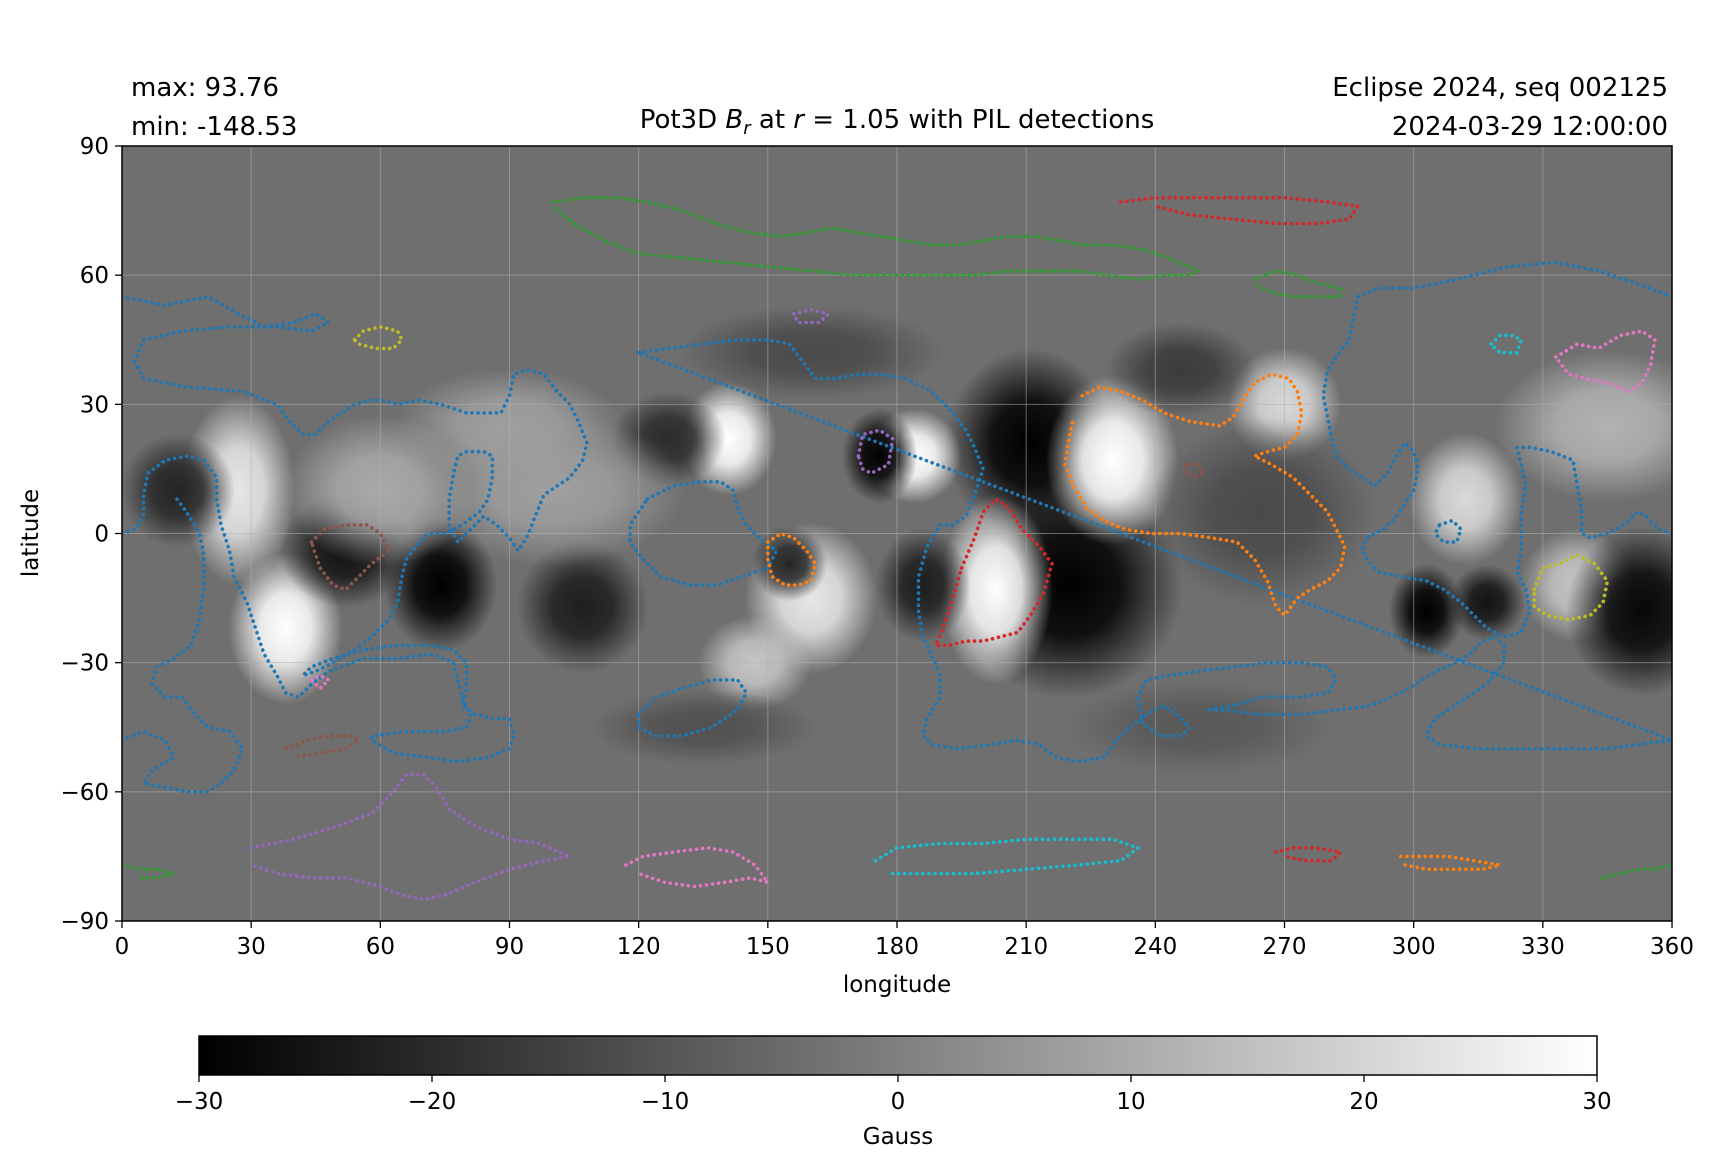 This screenshot has width=1728, height=1152. What do you see at coordinates (1130, 1102) in the screenshot?
I see `colorbar-tick-label: 10` at bounding box center [1130, 1102].